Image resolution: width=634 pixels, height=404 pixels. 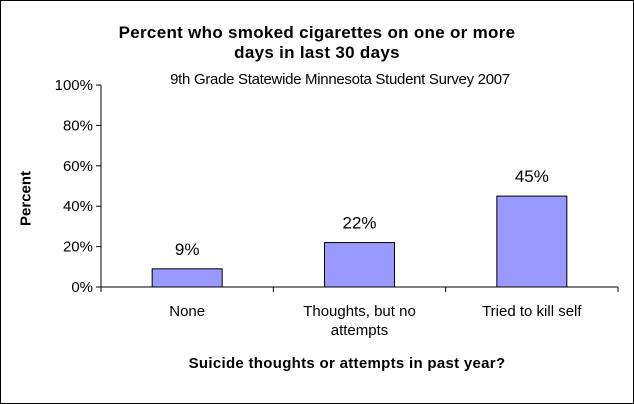 I want to click on y-tick-label: 0%, so click(x=82, y=287).